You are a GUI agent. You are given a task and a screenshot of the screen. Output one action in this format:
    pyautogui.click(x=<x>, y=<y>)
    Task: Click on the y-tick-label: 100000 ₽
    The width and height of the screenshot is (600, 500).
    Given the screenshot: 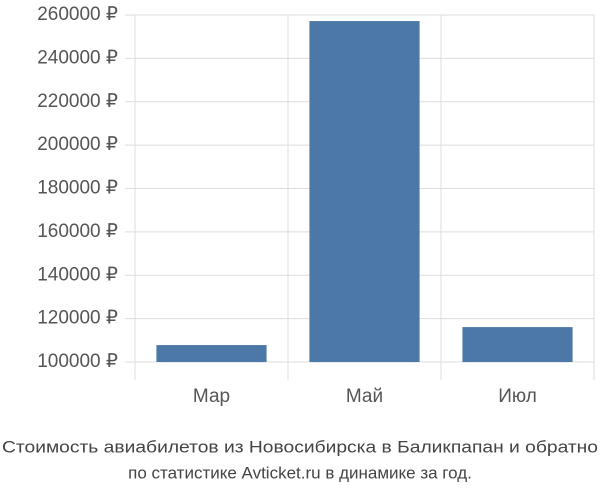 What is the action you would take?
    pyautogui.click(x=77, y=361)
    